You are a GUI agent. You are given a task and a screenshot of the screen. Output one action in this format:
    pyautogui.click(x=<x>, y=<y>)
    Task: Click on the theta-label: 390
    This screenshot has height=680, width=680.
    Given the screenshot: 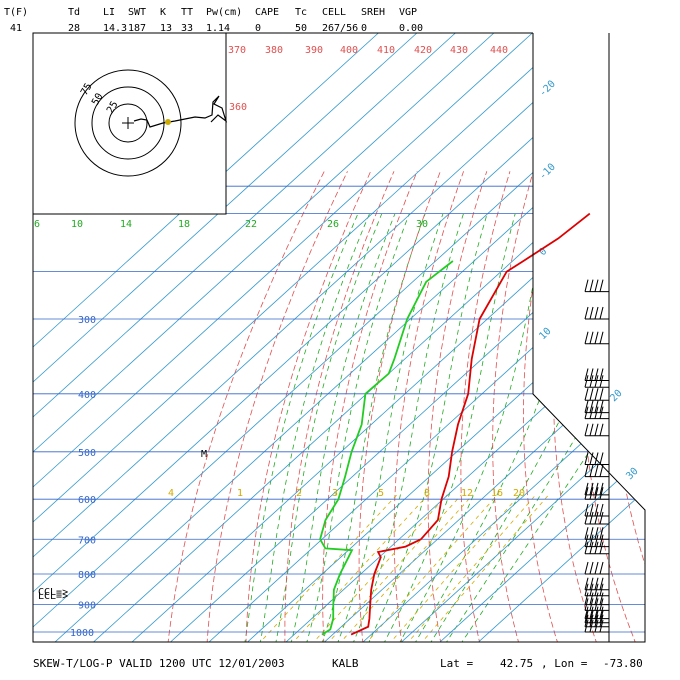 What is the action you would take?
    pyautogui.click(x=314, y=50)
    